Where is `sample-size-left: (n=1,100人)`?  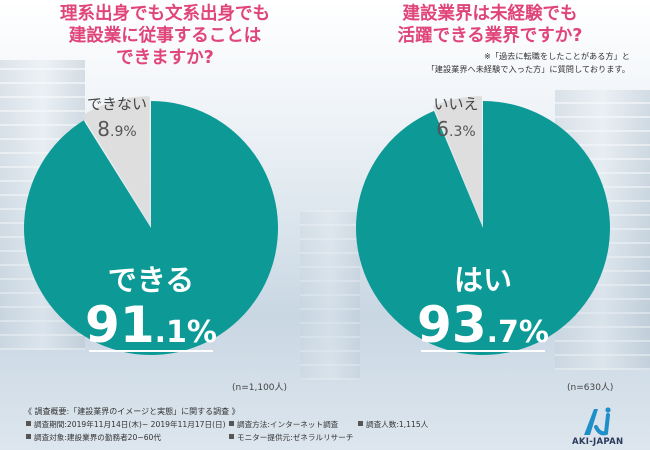
sample-size-left: (n=1,100人) is located at coordinates (260, 388).